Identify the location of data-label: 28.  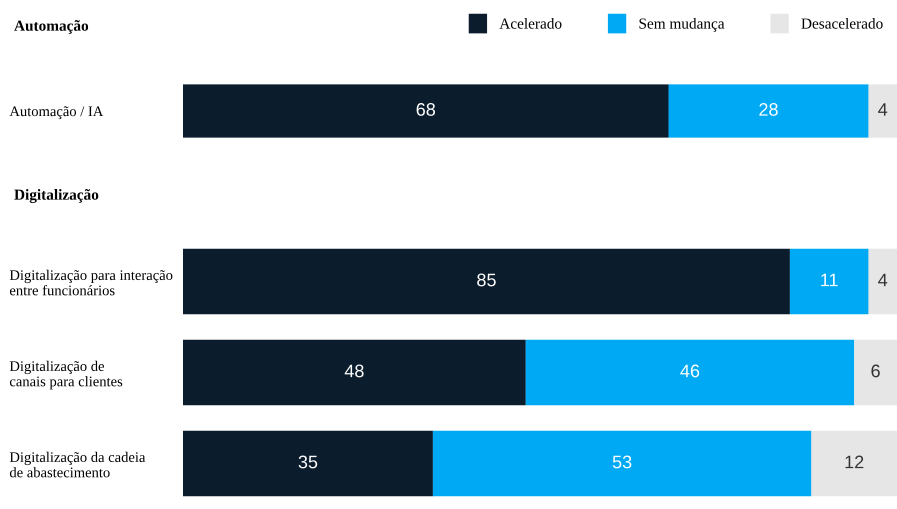
(768, 109).